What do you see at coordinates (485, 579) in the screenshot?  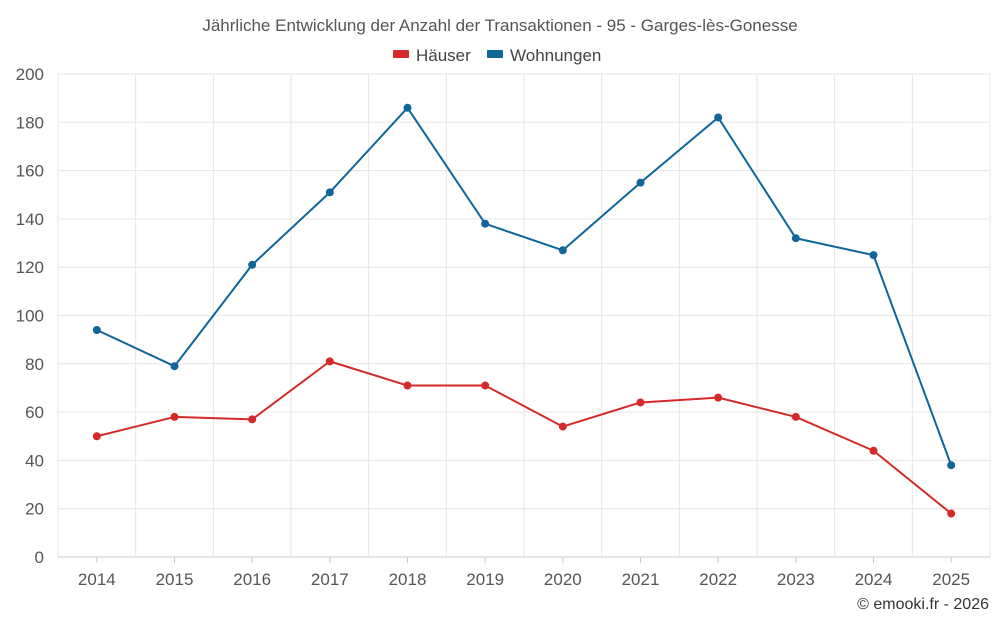 I see `x-tick-label: 2019` at bounding box center [485, 579].